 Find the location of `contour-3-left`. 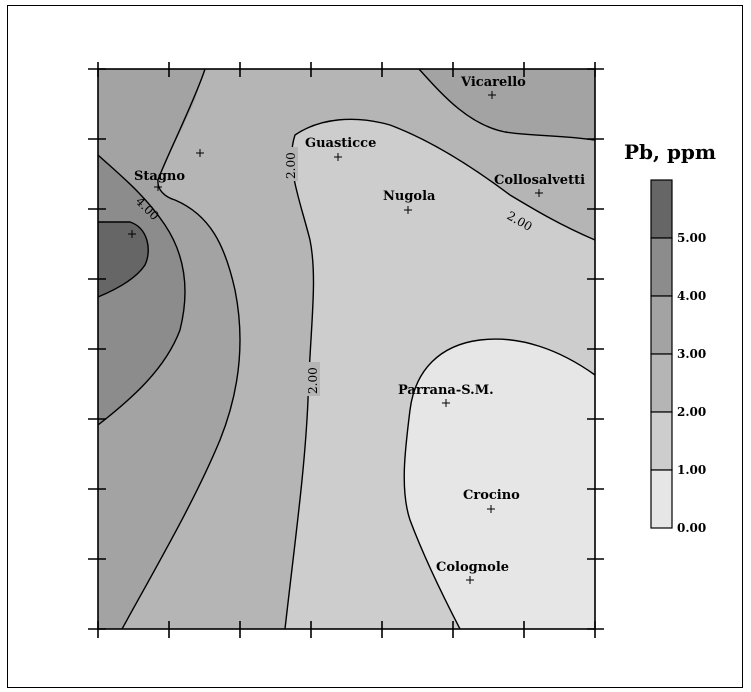

contour-3-left is located at coordinates (181, 349).